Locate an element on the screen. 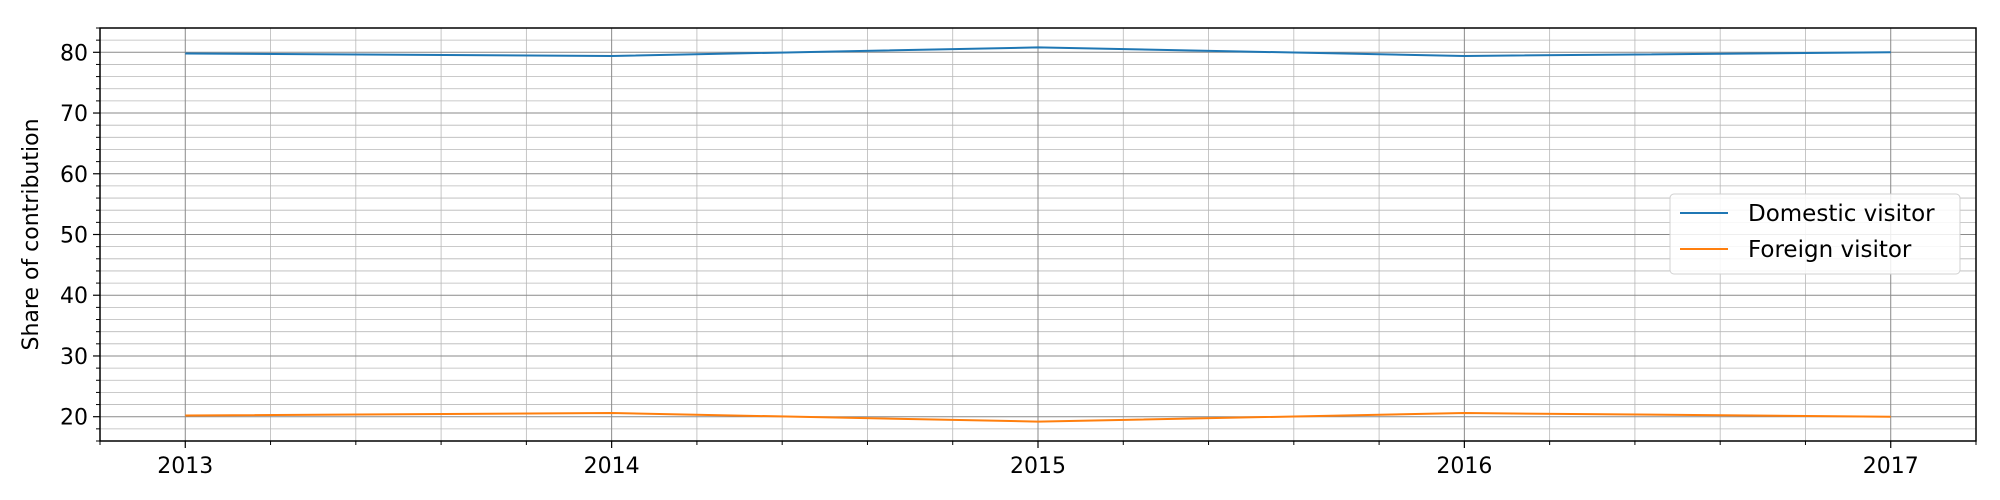 The image size is (2000, 500). y-tick-label: 40 is located at coordinates (74, 296).